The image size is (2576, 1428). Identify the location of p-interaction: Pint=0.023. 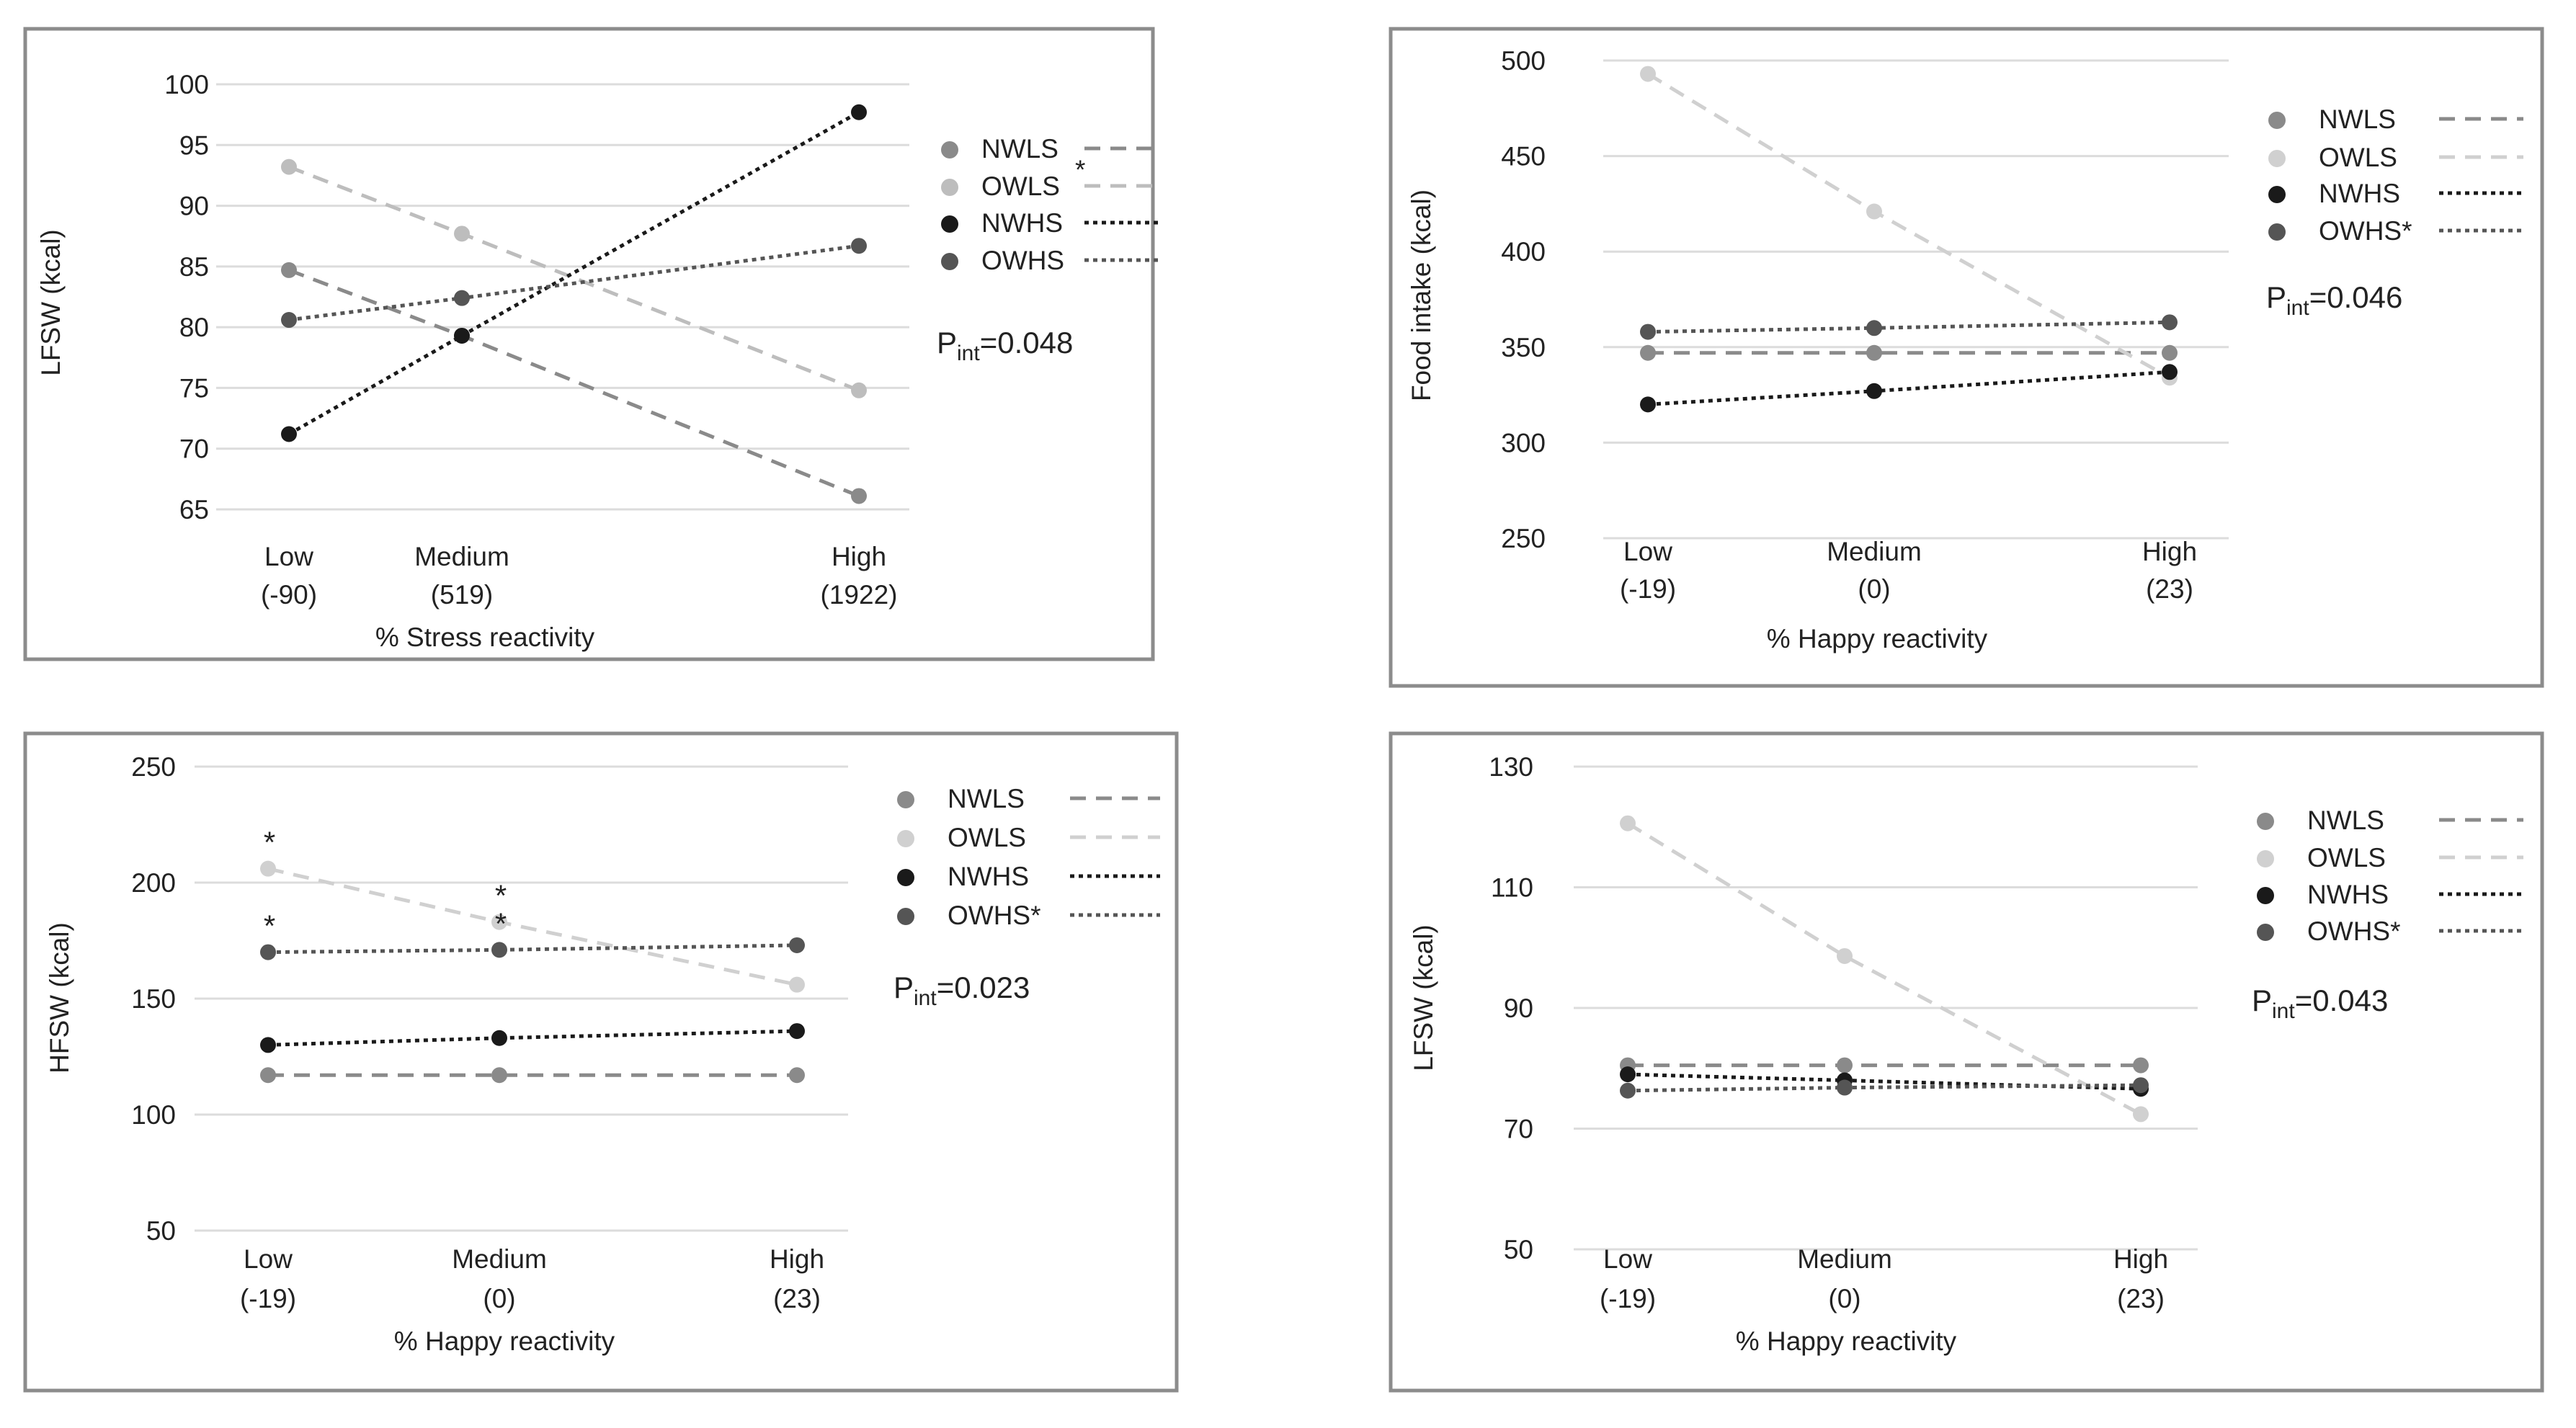
(961, 990).